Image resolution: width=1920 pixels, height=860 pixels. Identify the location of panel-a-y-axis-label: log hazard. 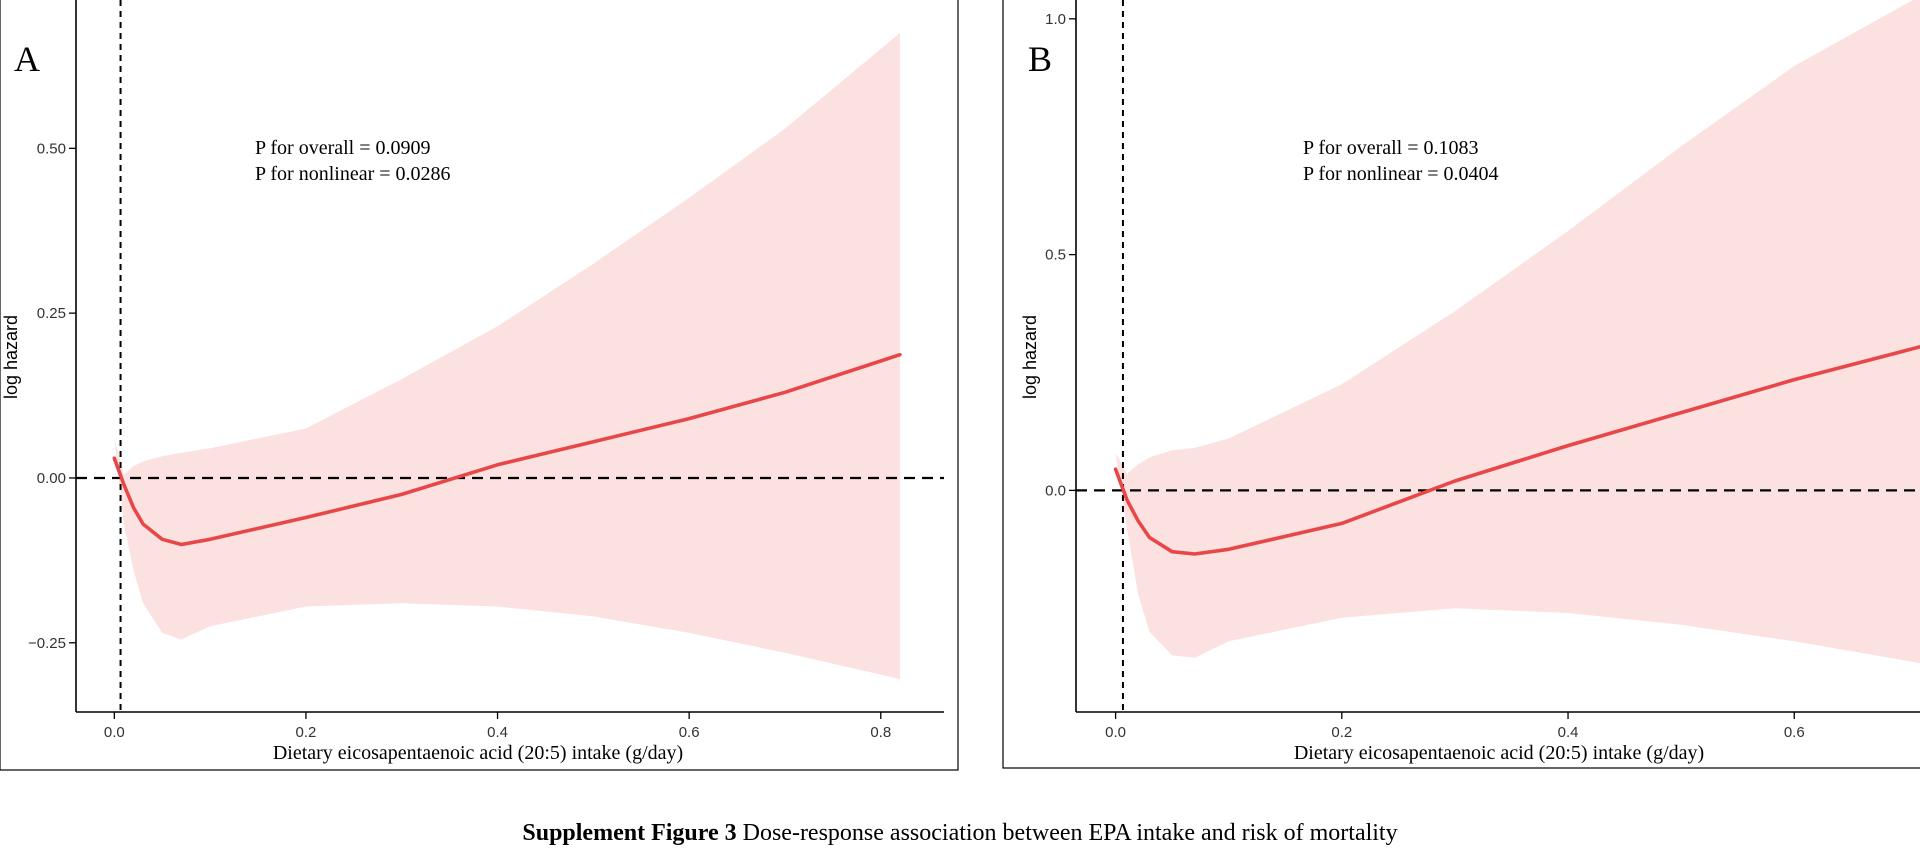
(11, 357).